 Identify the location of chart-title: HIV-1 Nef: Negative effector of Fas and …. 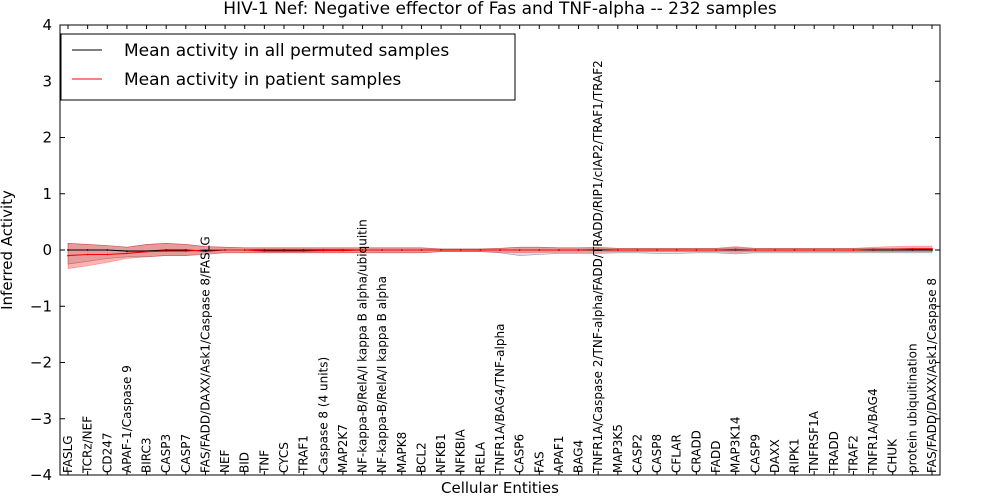
(500, 9).